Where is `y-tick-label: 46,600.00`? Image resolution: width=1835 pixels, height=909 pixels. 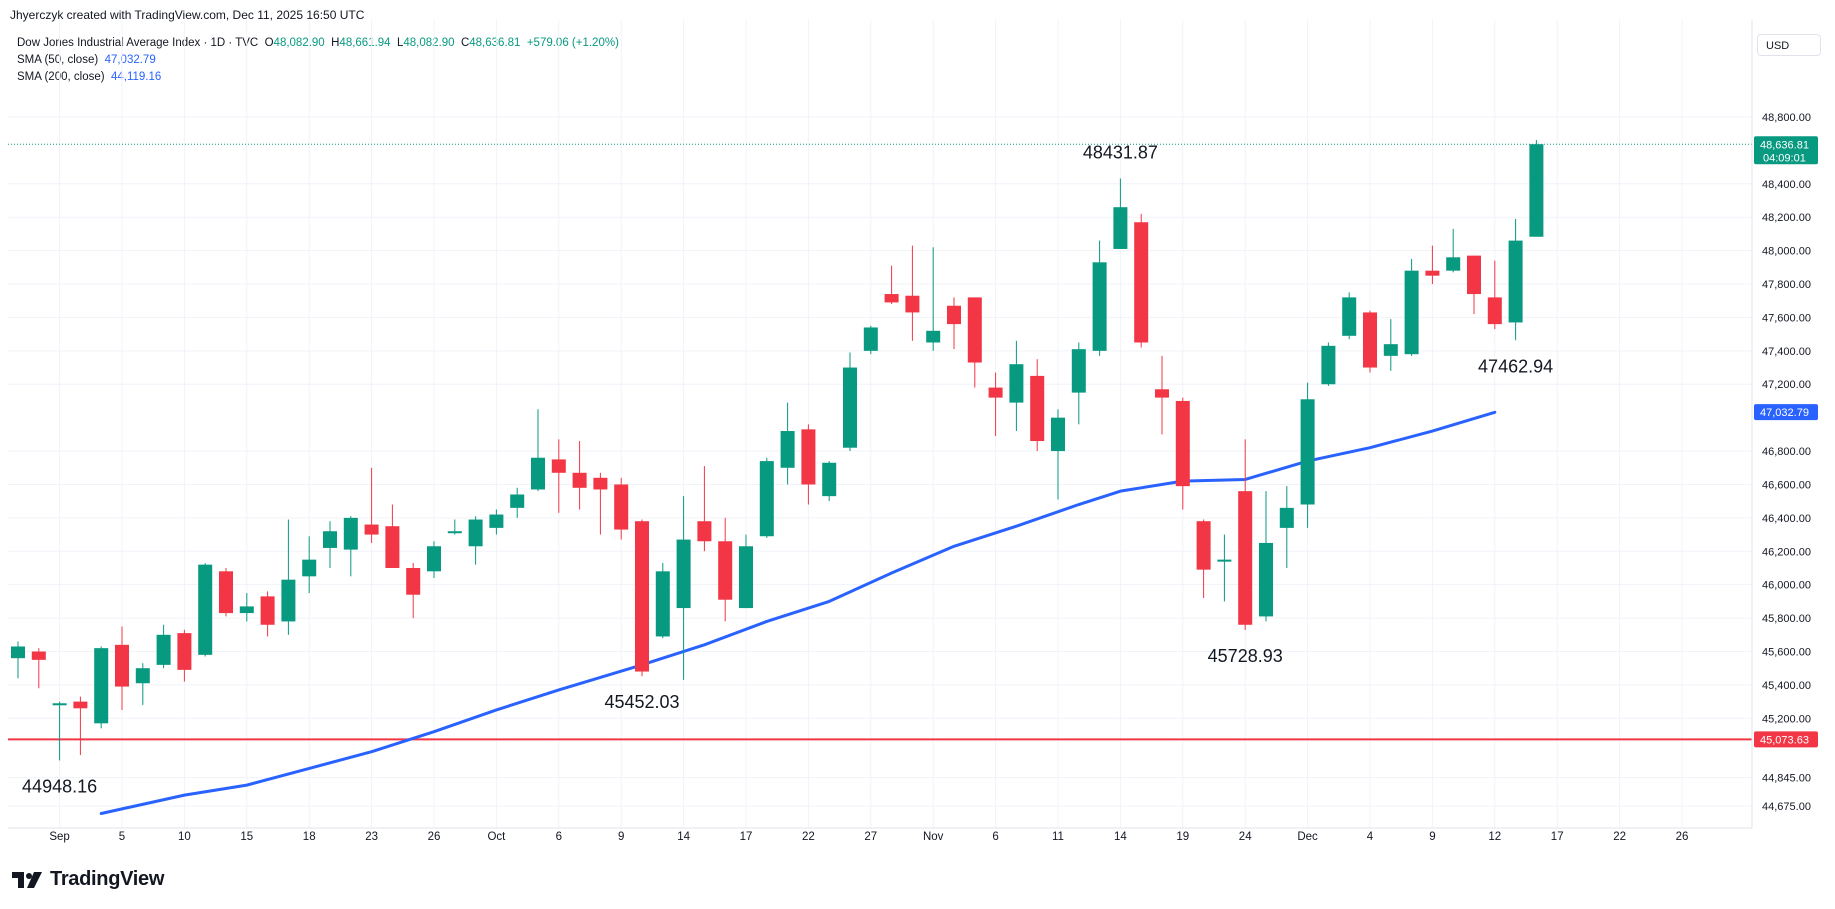
y-tick-label: 46,600.00 is located at coordinates (1786, 485).